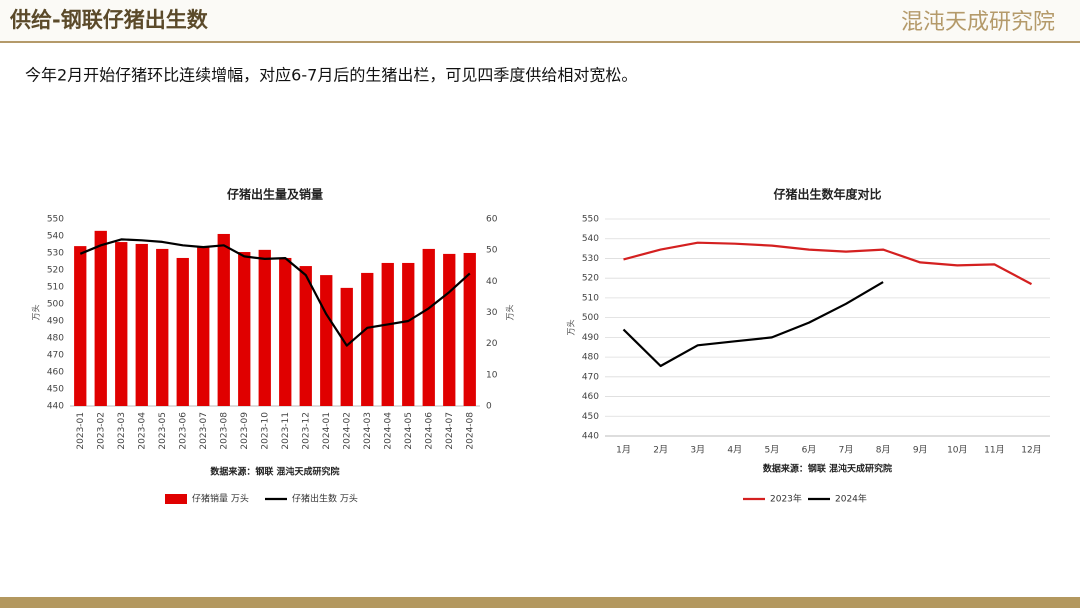  Describe the element at coordinates (81, 431) in the screenshot. I see `x-tick-label: 2023-01` at that location.